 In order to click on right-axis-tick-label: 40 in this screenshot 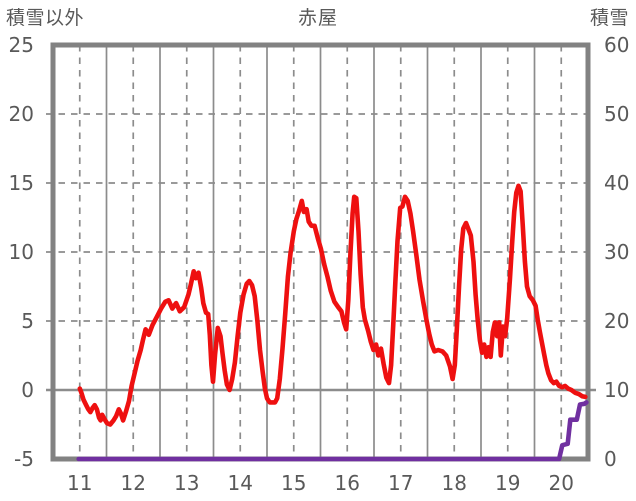, I will do `click(616, 183)`.